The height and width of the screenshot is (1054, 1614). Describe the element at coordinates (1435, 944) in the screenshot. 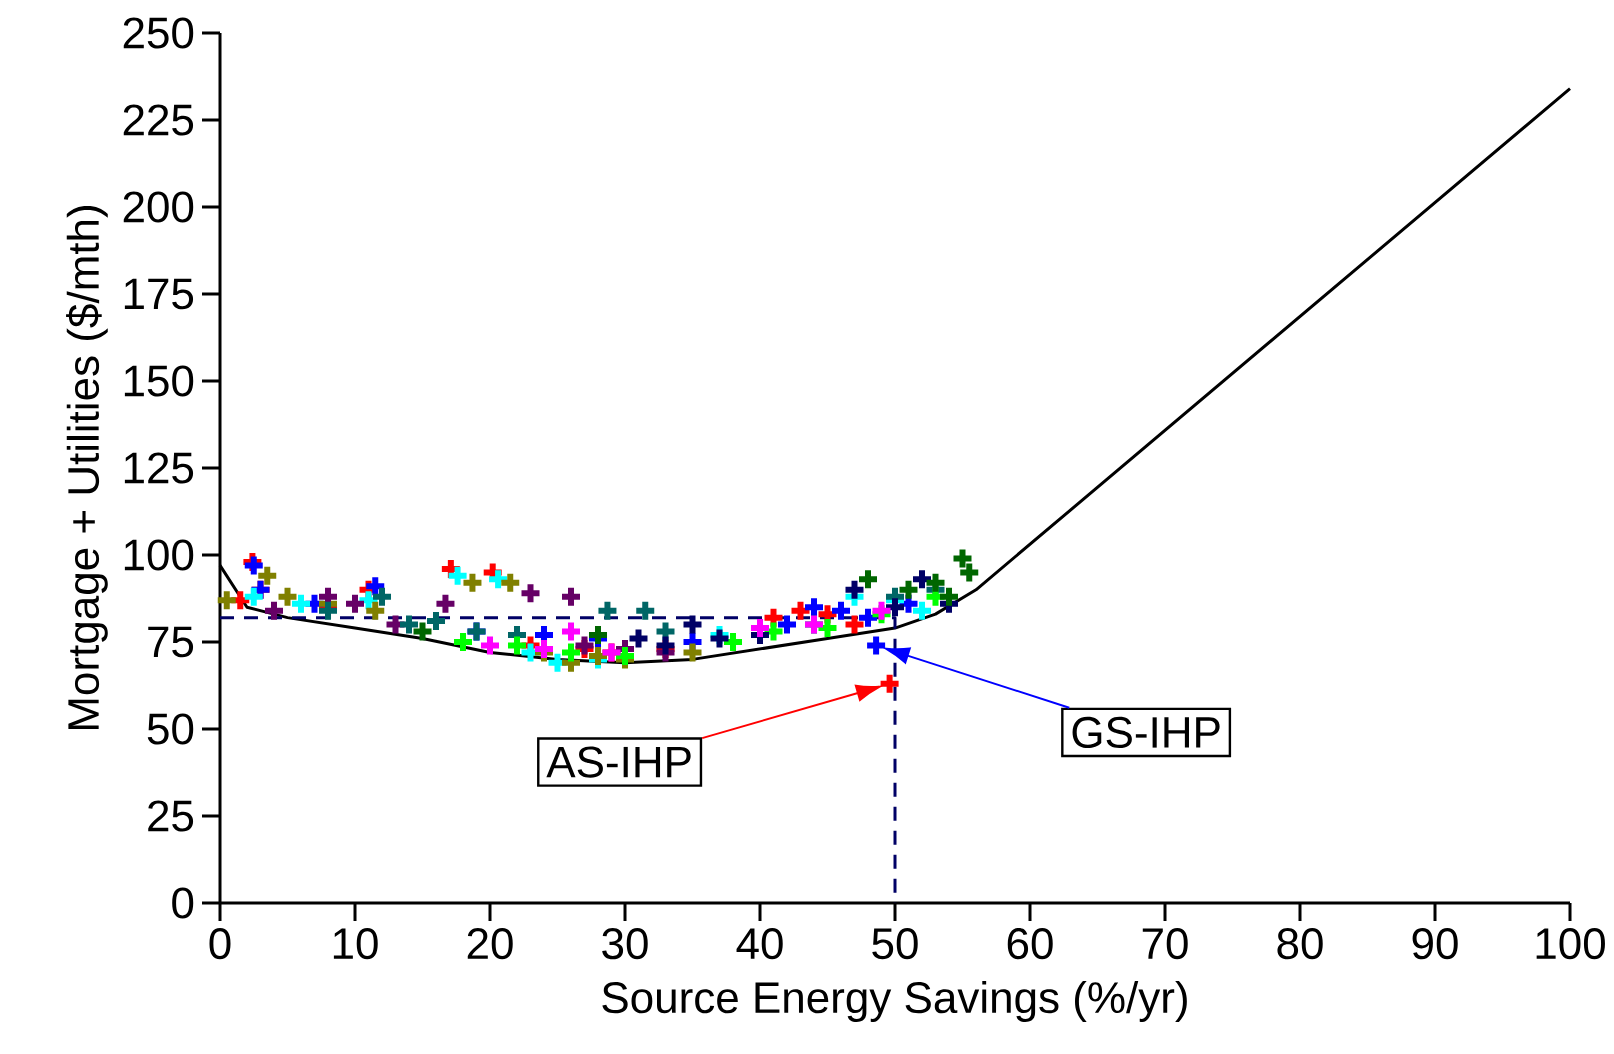

I see `x-tick-label: 90` at that location.